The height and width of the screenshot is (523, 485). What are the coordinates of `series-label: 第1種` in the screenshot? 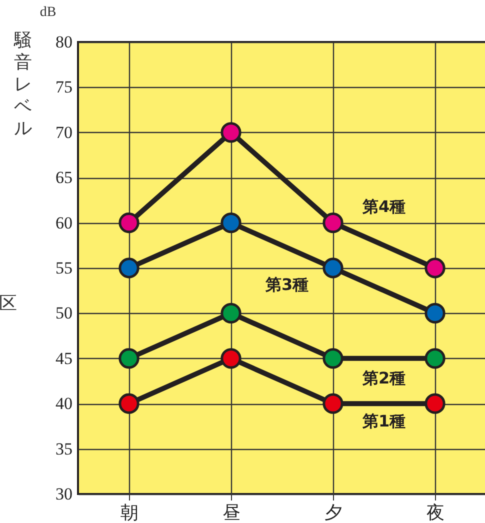 It's located at (383, 421).